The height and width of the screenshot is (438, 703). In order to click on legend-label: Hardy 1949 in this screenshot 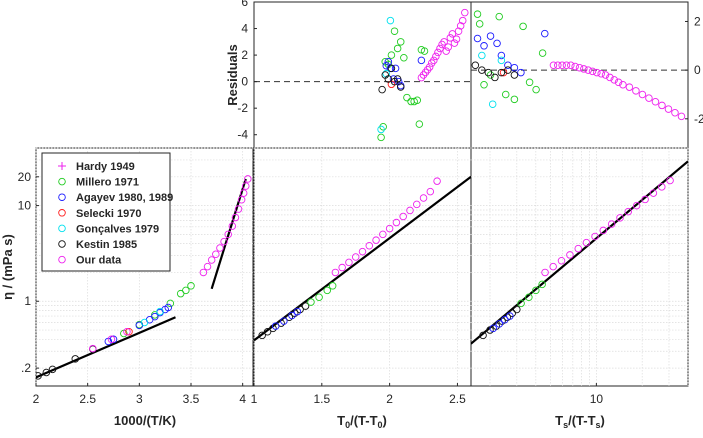, I will do `click(105, 167)`.